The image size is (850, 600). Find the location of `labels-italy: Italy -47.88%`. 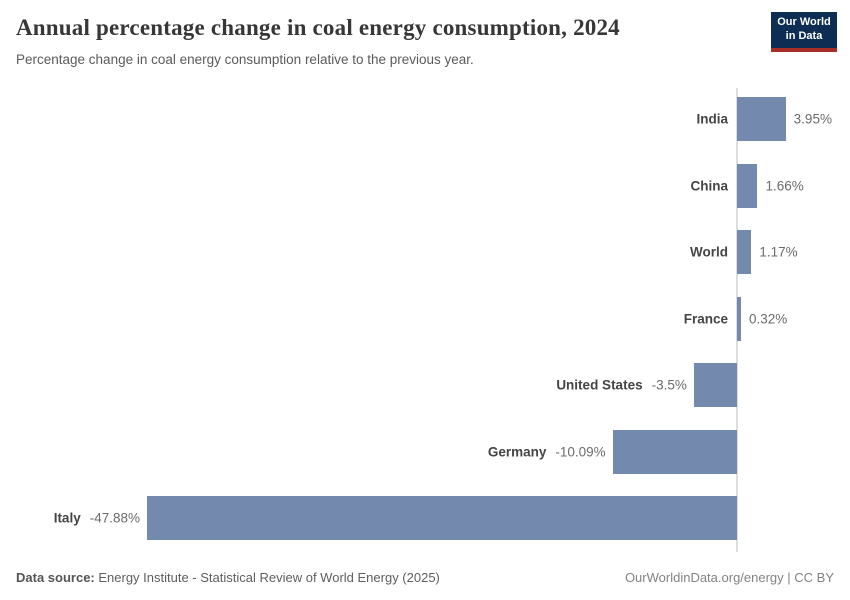

labels-italy: Italy -47.88% is located at coordinates (97, 518).